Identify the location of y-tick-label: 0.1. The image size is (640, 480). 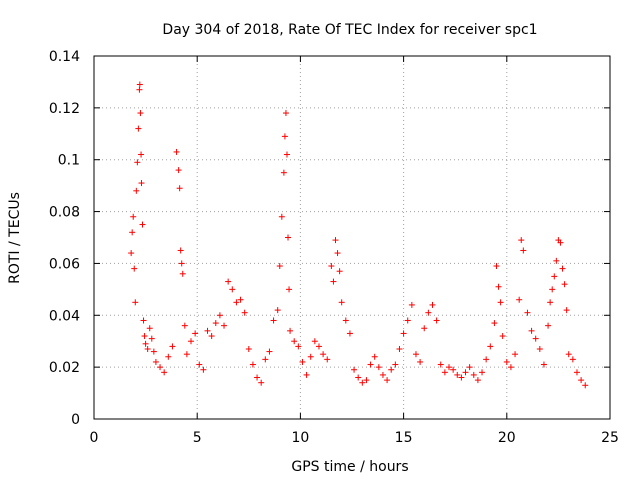
(69, 161).